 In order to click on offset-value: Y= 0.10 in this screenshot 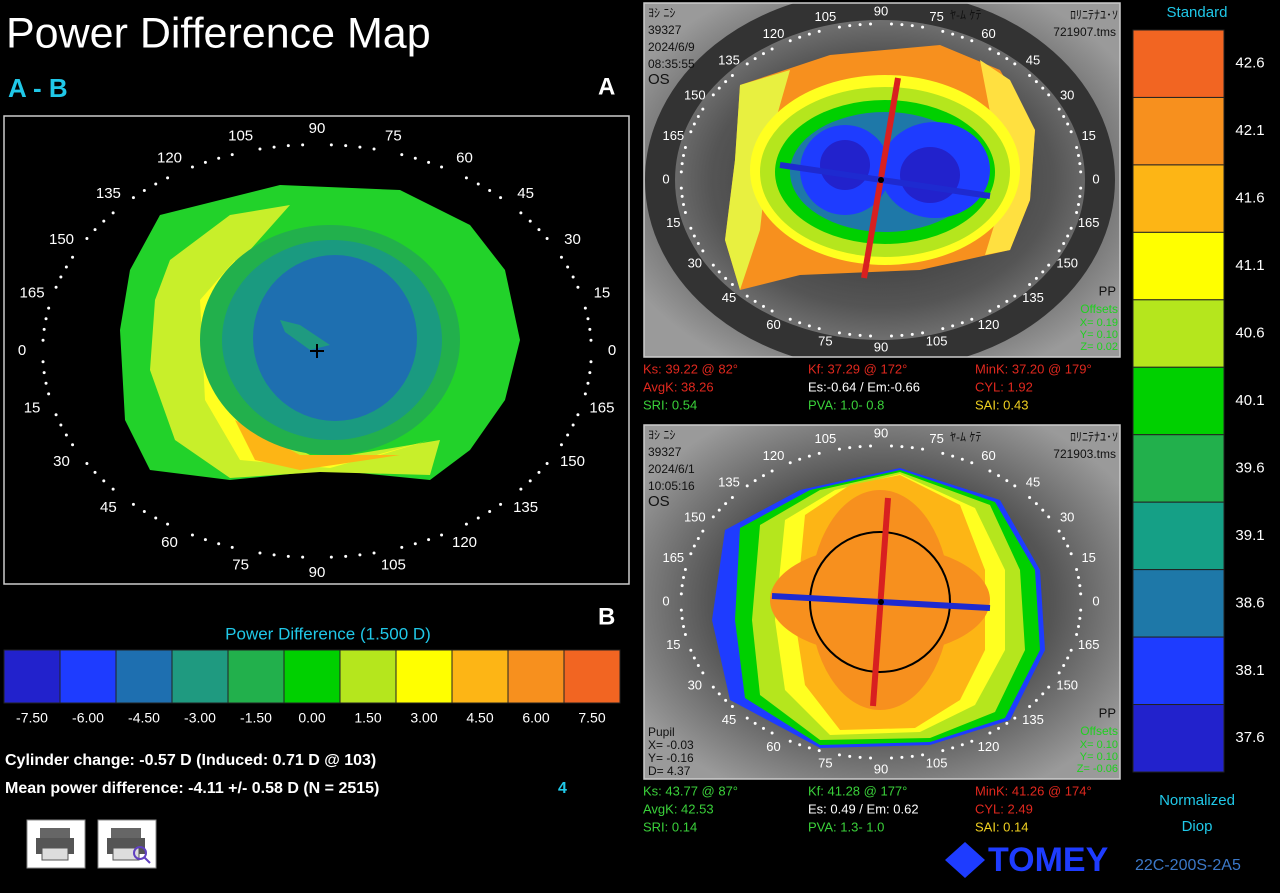, I will do `click(1099, 335)`.